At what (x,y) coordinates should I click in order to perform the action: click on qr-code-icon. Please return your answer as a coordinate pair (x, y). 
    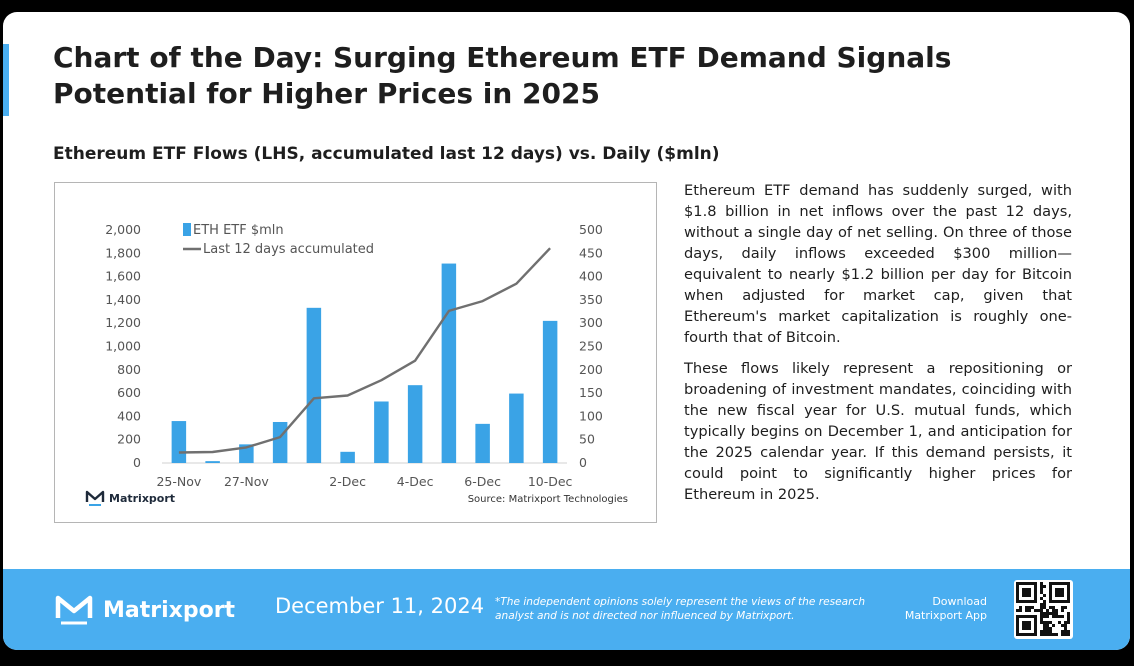
    Looking at the image, I should click on (1043, 609).